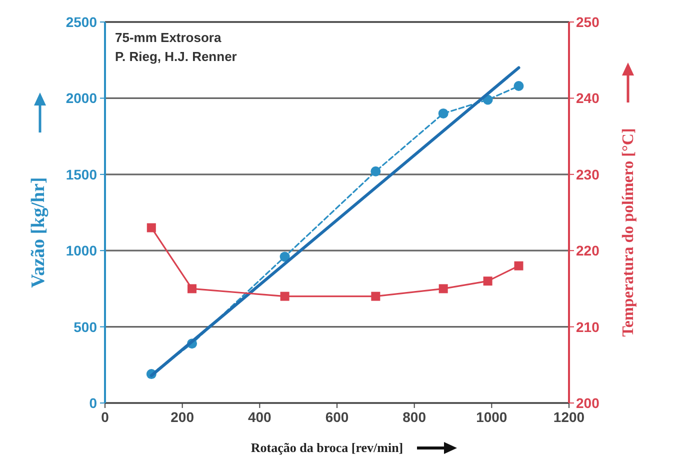 This screenshot has height=464, width=673. I want to click on y-tick-label: 2000, so click(82, 98).